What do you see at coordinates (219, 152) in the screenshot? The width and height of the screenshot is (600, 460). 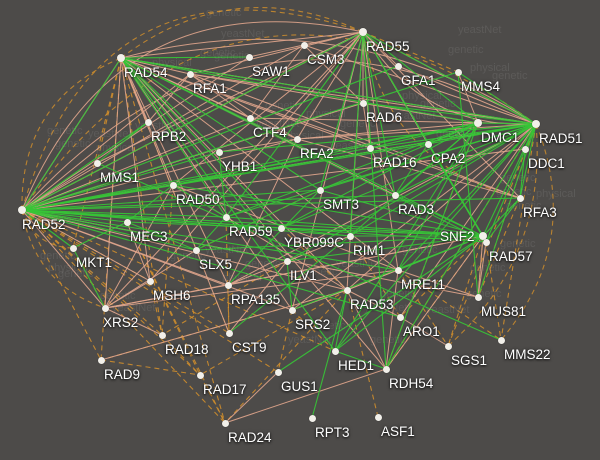 I see `node-yhb1` at bounding box center [219, 152].